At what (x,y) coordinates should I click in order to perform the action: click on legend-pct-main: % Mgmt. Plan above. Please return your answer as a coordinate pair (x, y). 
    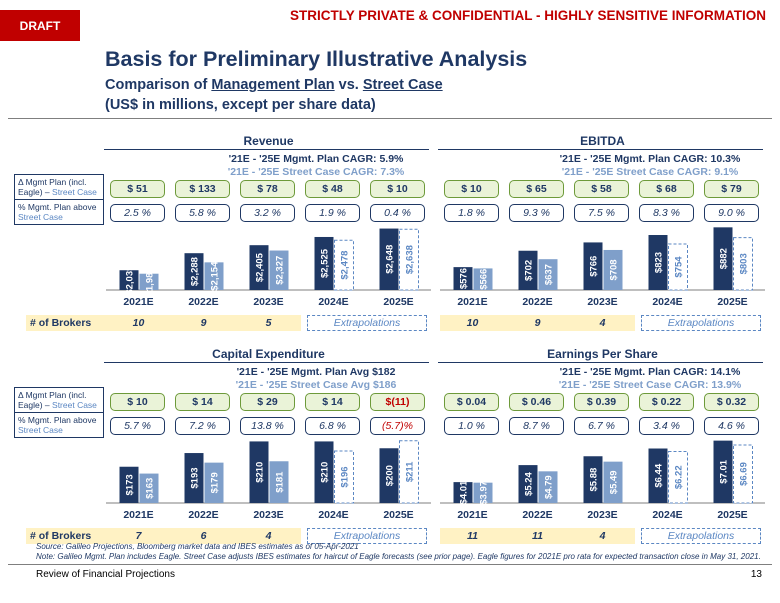
    Looking at the image, I should click on (57, 207).